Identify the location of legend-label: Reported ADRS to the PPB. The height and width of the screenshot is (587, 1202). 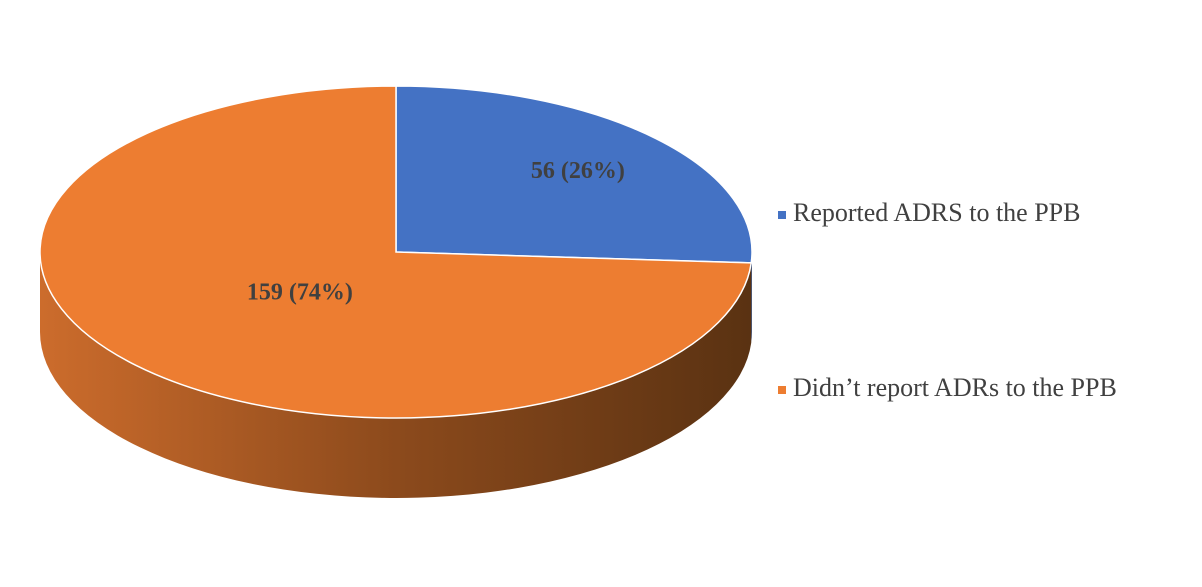
(936, 212).